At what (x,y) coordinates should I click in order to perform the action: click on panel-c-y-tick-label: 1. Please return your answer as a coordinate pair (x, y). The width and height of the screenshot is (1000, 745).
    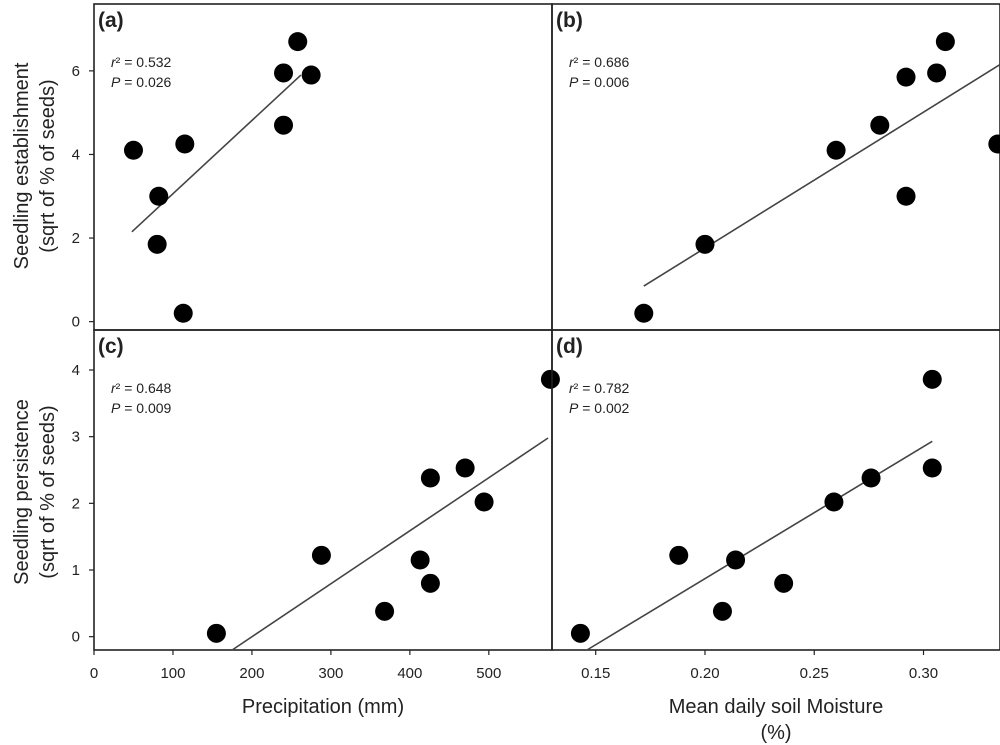
    Looking at the image, I should click on (76, 570).